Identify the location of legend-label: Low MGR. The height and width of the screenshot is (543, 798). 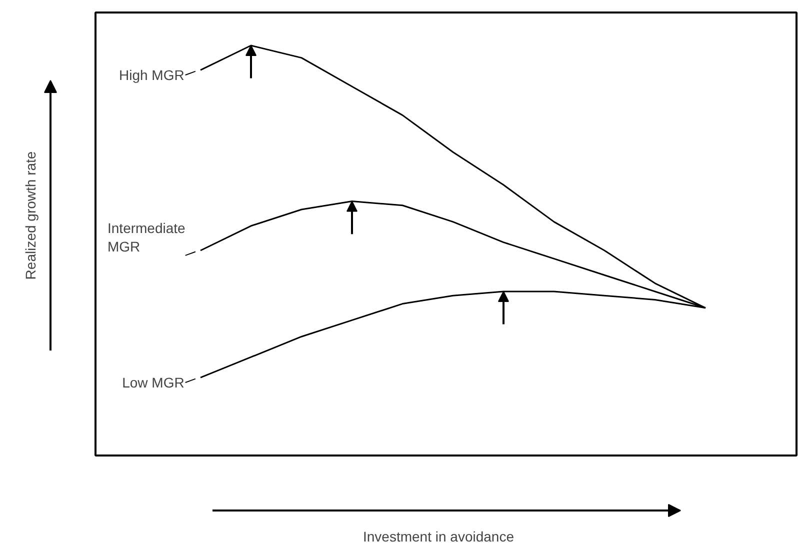
(153, 382).